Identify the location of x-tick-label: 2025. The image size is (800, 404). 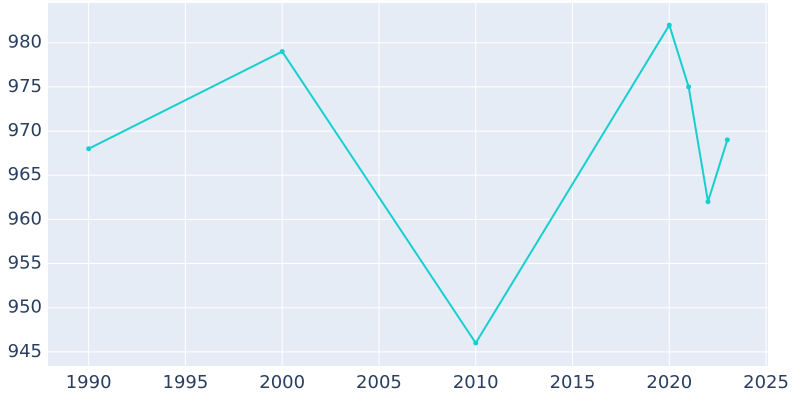
(766, 382).